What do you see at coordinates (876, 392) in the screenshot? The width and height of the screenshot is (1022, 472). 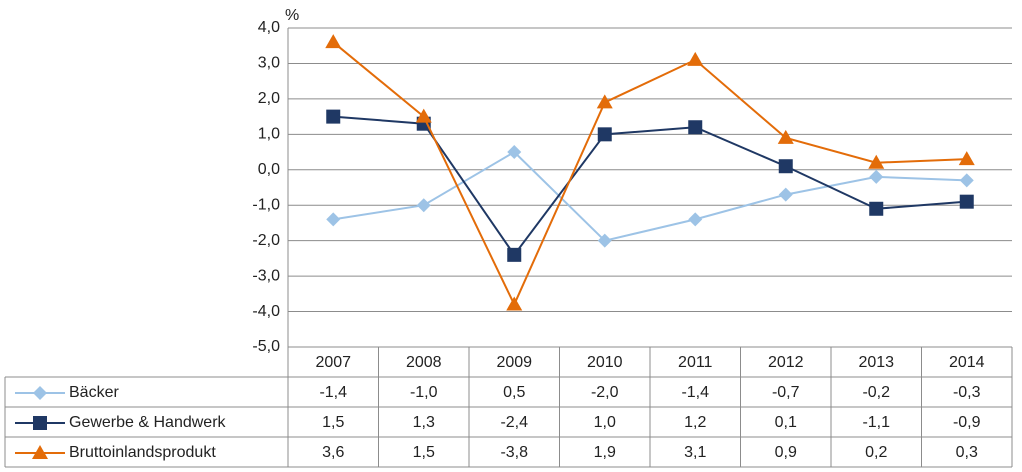 I see `table-cell: -0,2` at bounding box center [876, 392].